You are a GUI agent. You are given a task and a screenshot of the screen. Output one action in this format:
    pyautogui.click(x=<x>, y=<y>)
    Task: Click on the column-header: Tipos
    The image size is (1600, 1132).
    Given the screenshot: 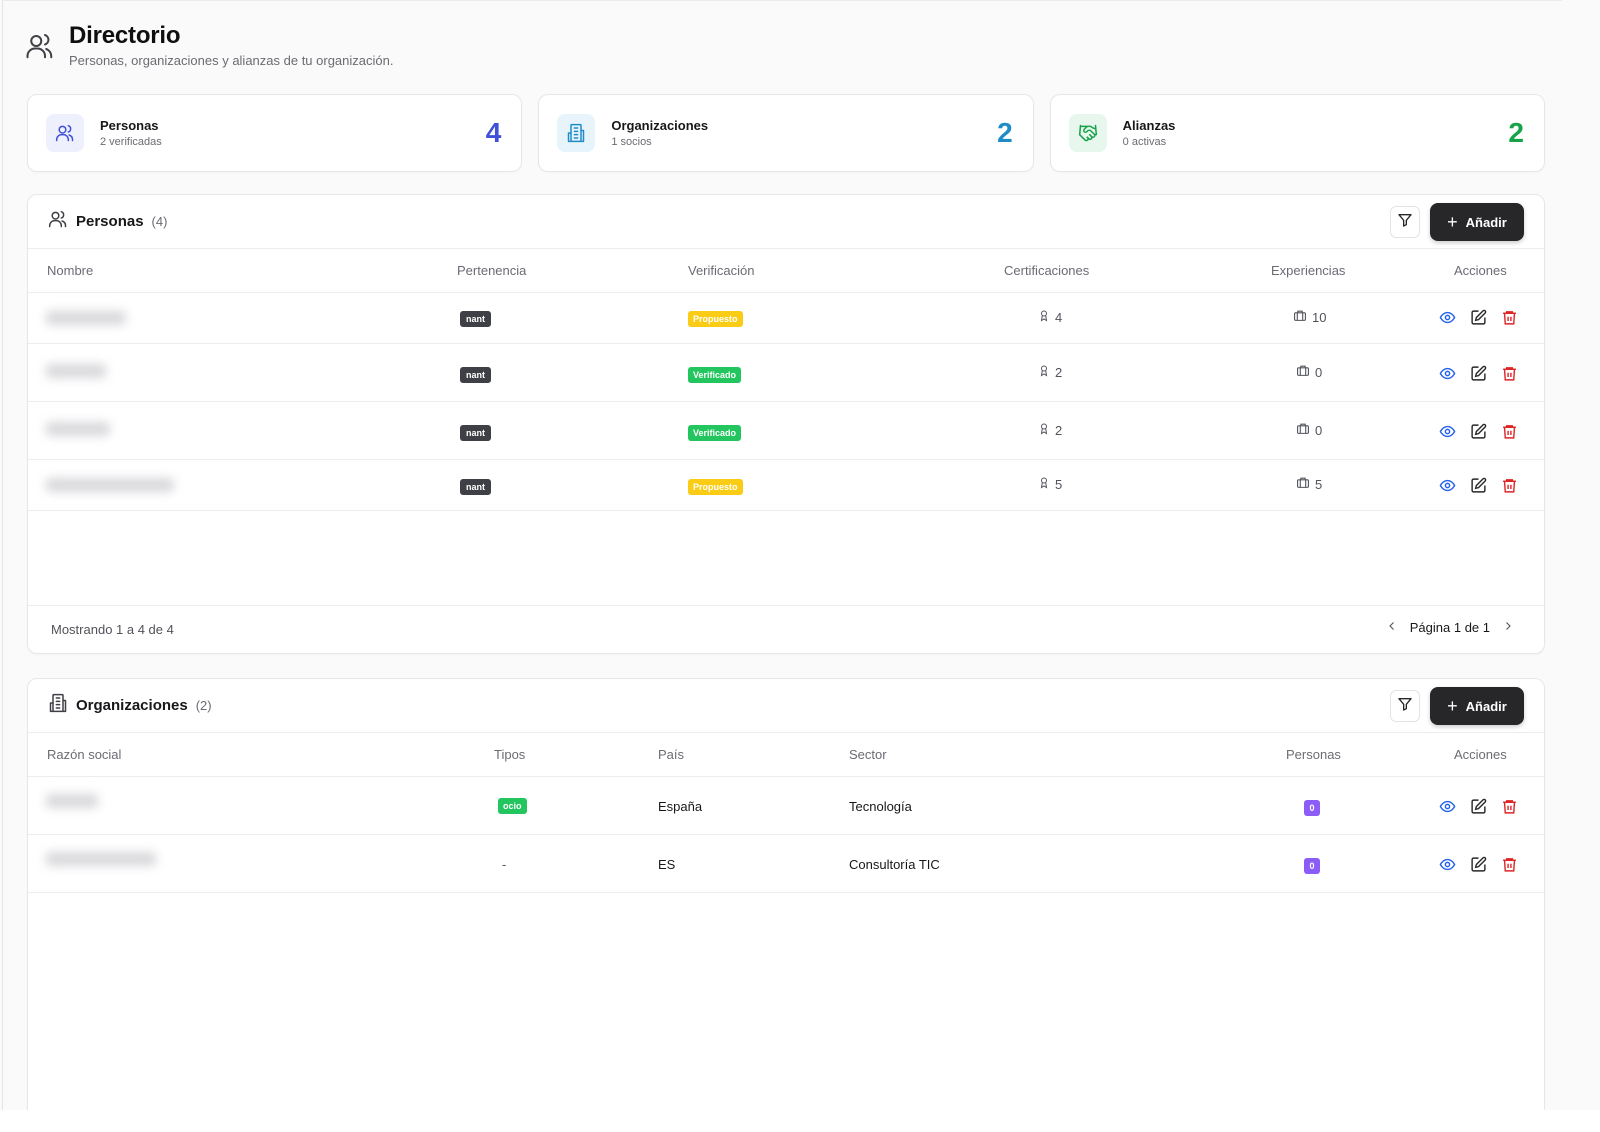 What is the action you would take?
    pyautogui.click(x=510, y=754)
    